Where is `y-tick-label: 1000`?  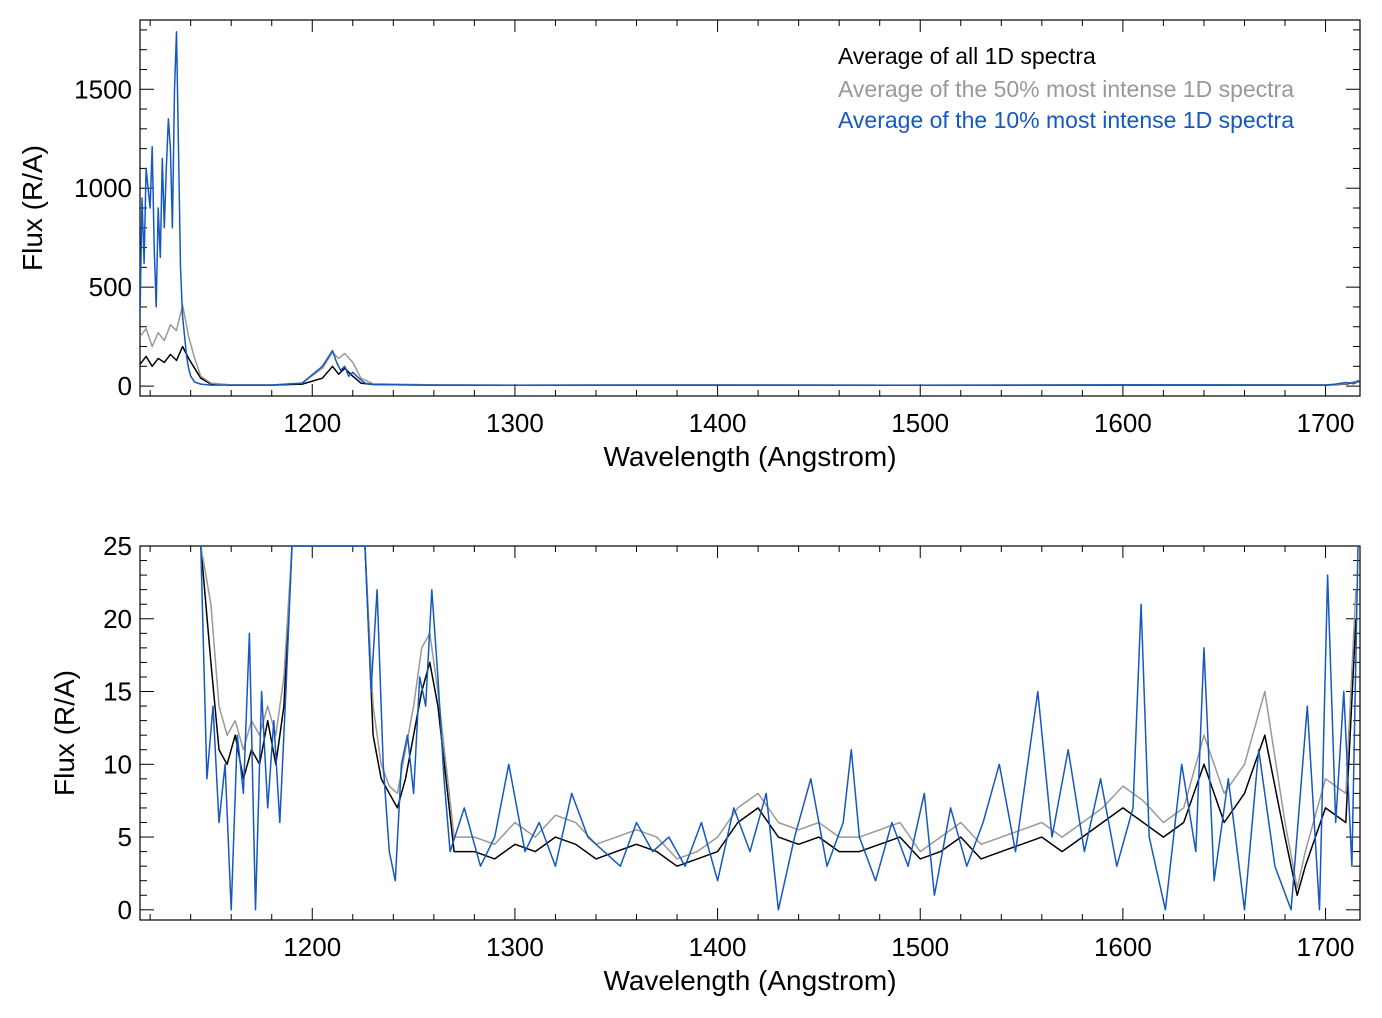 y-tick-label: 1000 is located at coordinates (103, 188).